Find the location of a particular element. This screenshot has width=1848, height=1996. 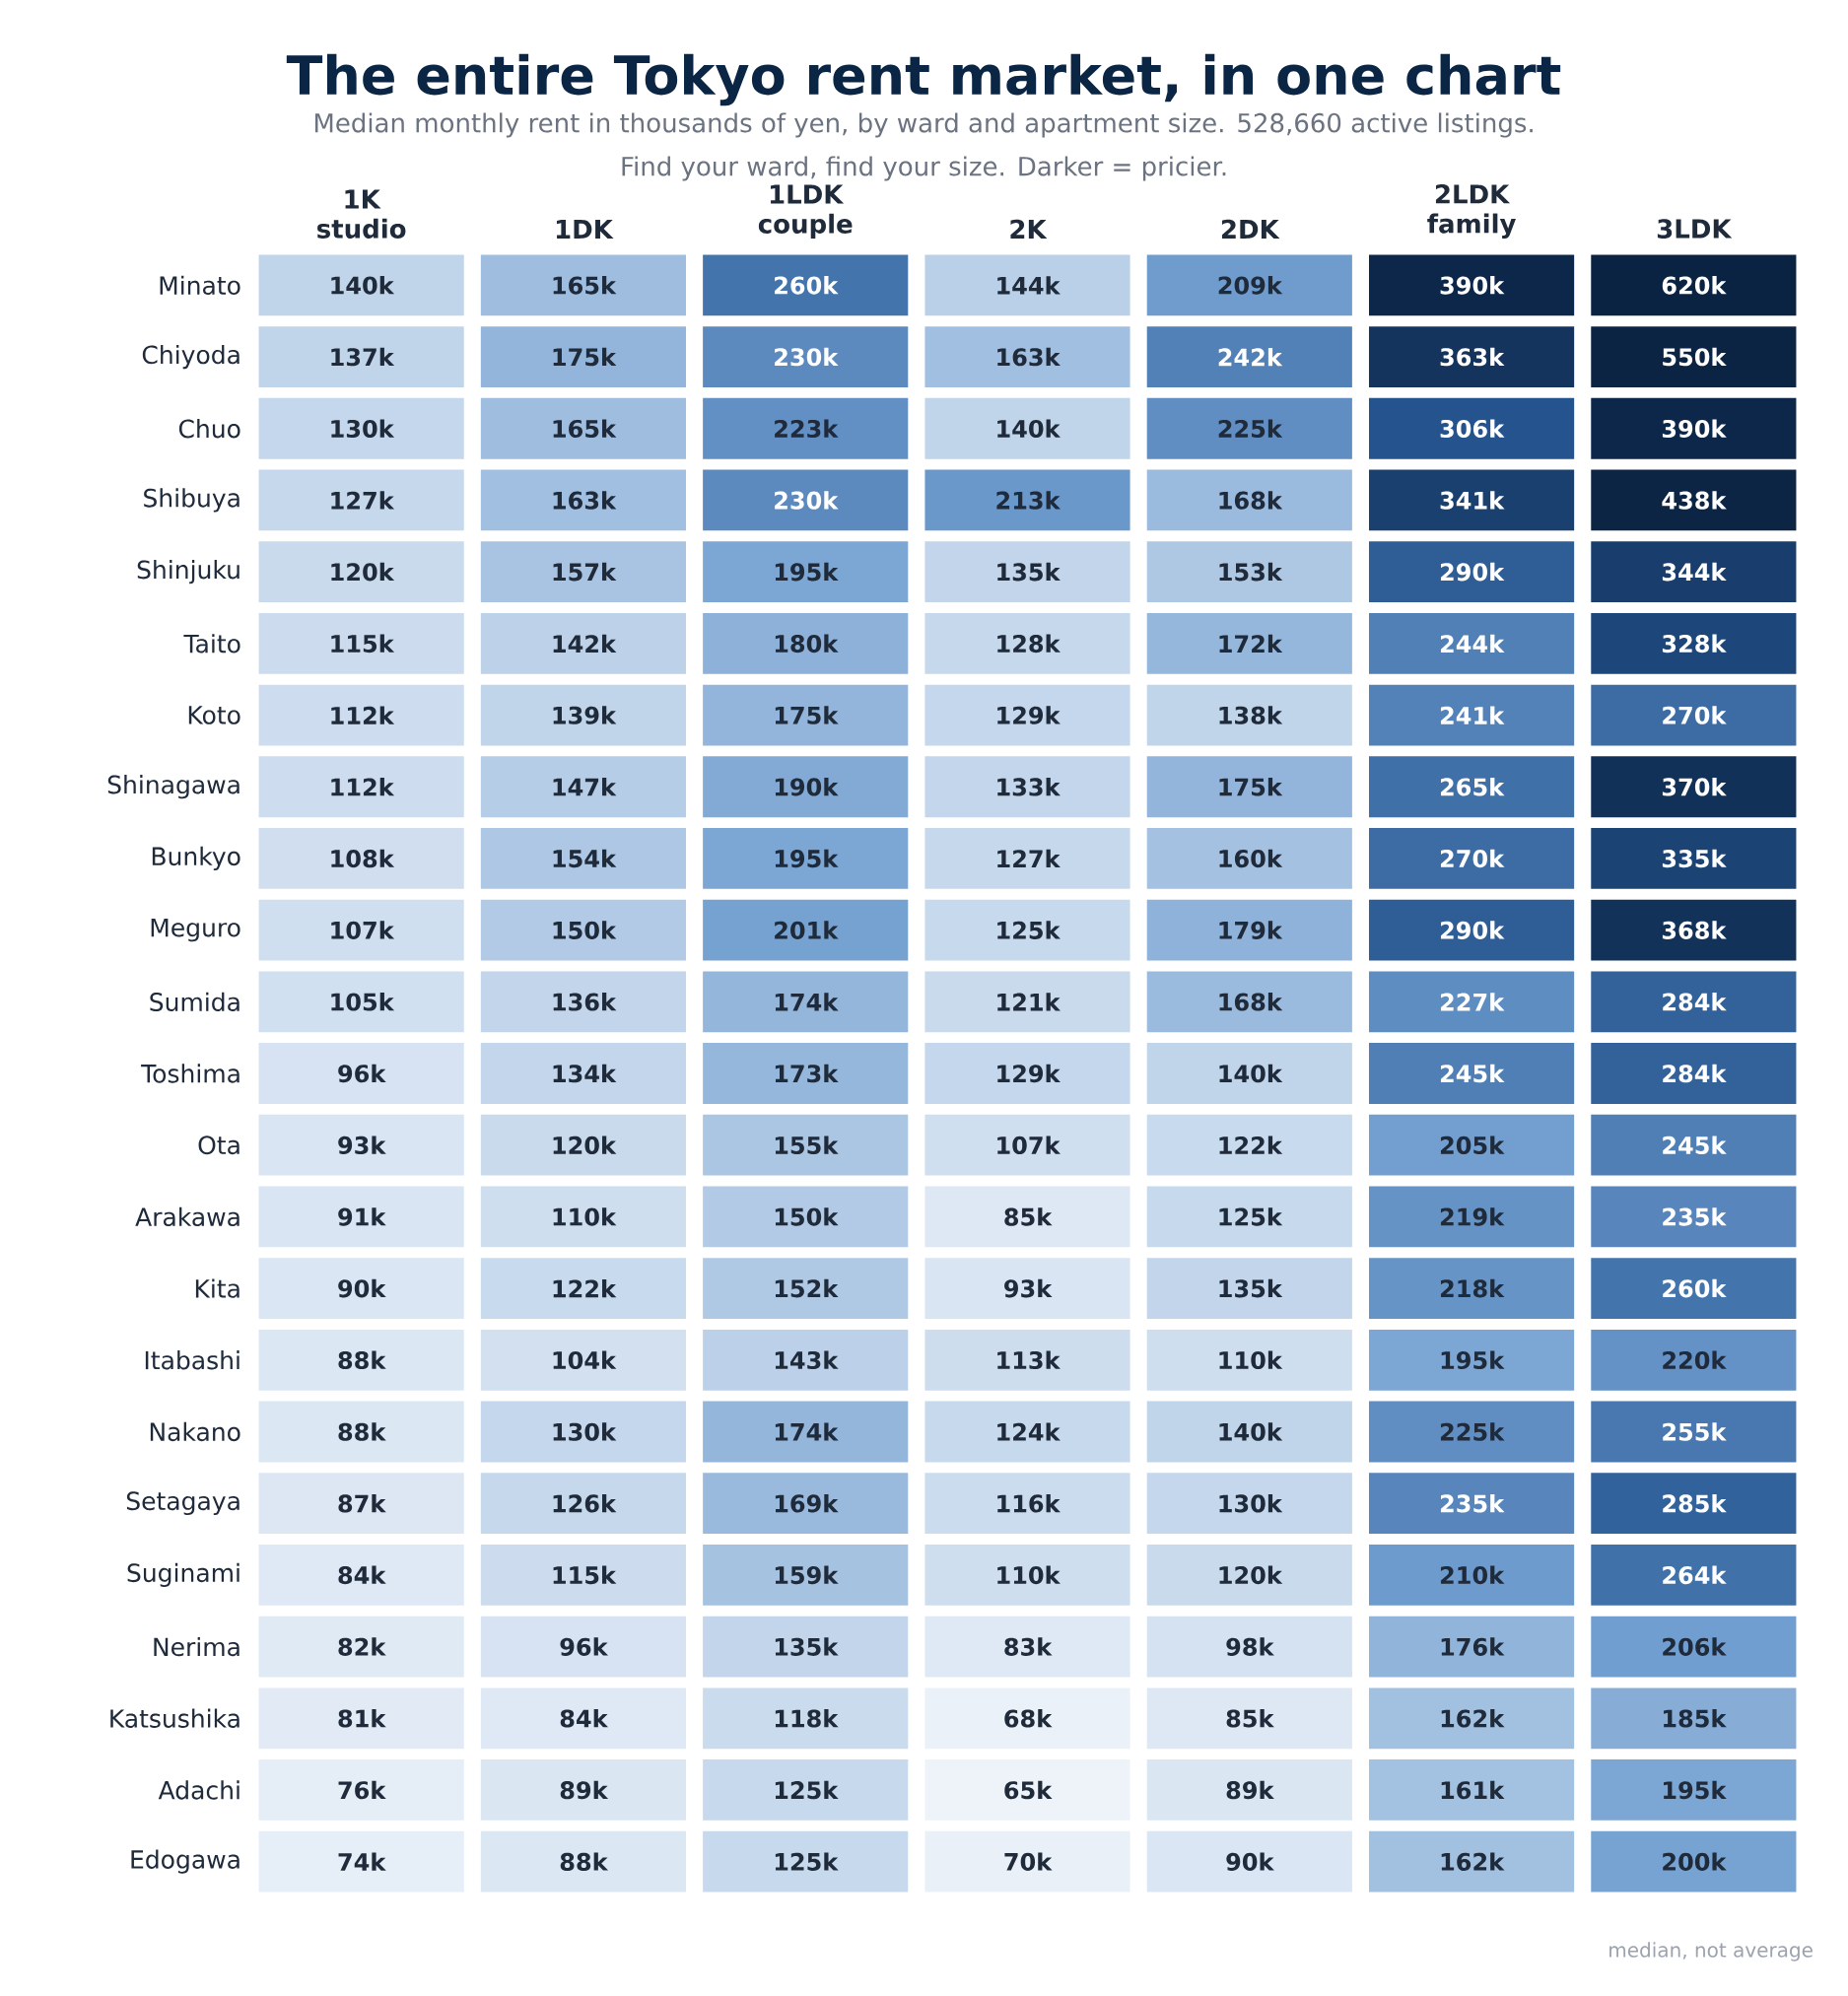

data-label: 116k is located at coordinates (1029, 1503).